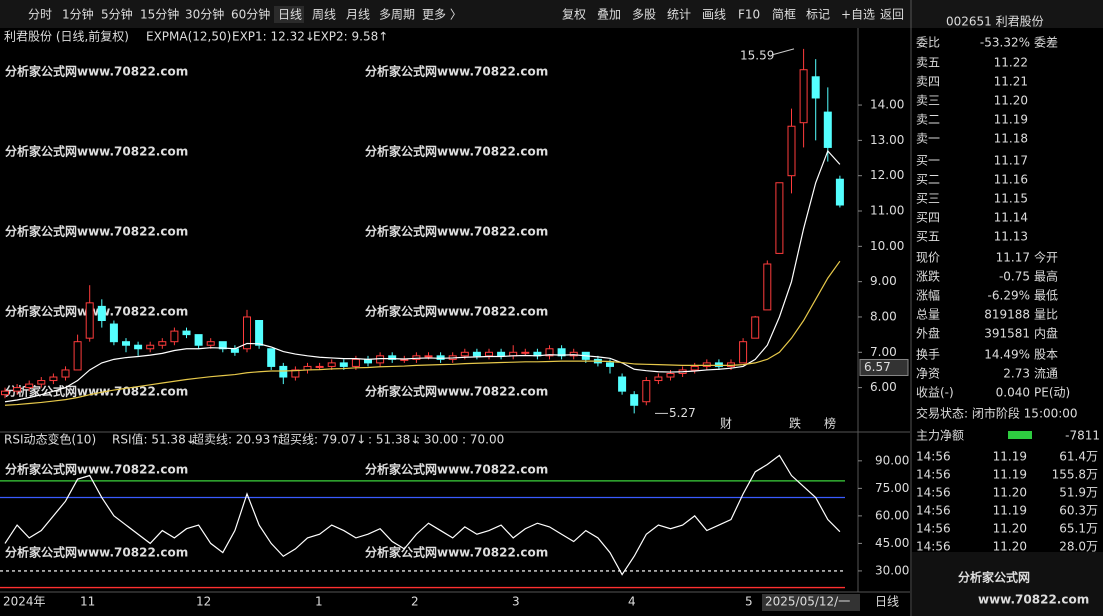 The image size is (1103, 616). What do you see at coordinates (877, 367) in the screenshot?
I see `cursor-price: 6.57` at bounding box center [877, 367].